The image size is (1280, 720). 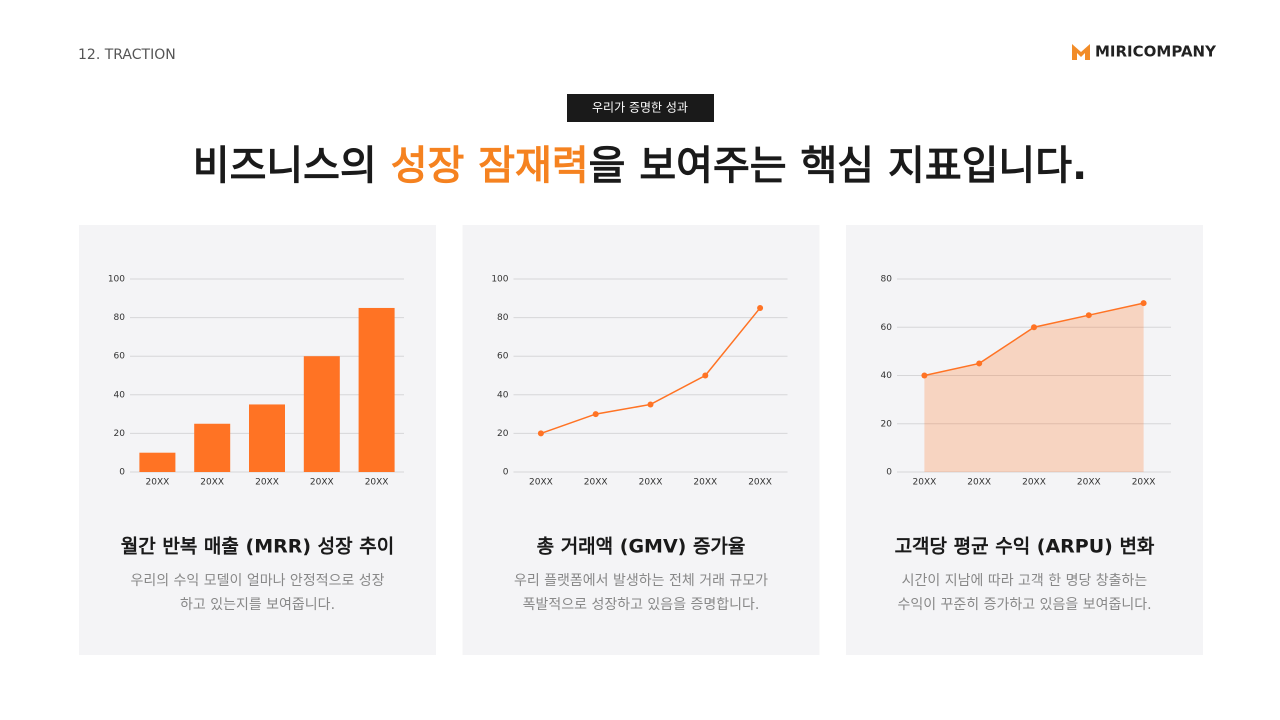 I want to click on area, so click(x=1034, y=387).